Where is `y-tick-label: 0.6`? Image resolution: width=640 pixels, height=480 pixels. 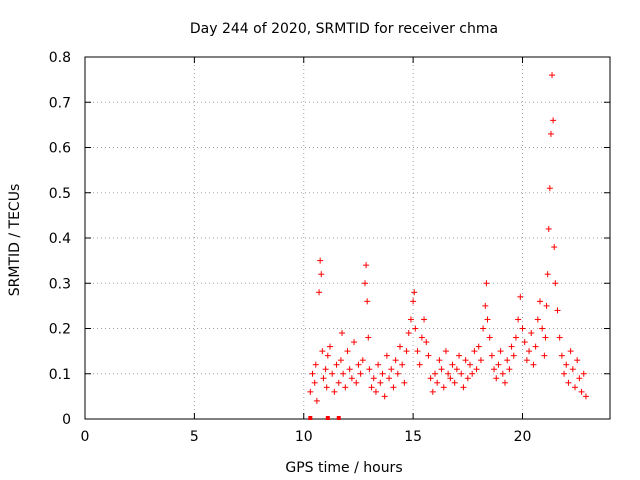
y-tick-label: 0.6 is located at coordinates (60, 149).